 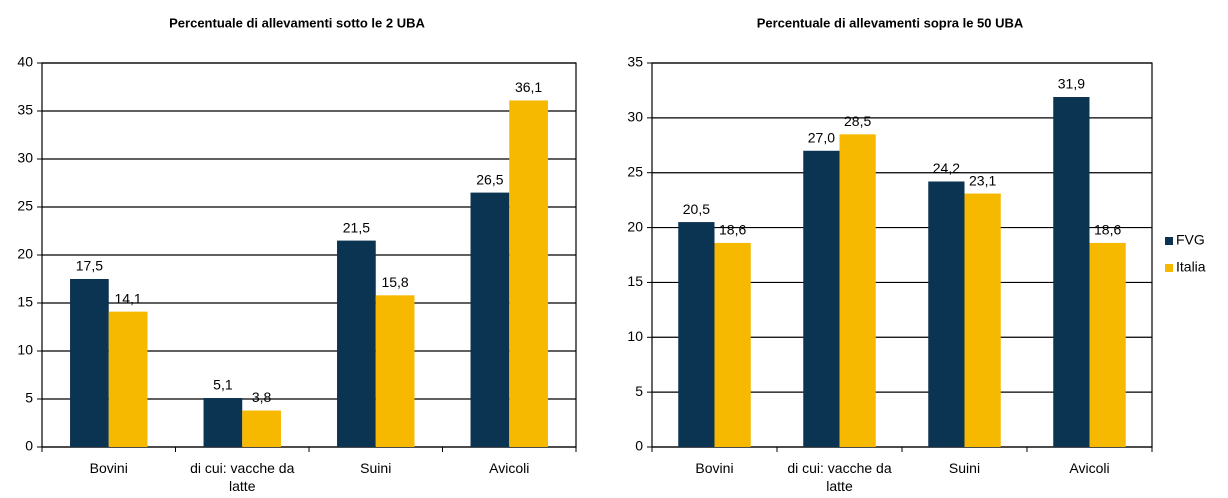 What do you see at coordinates (946, 168) in the screenshot?
I see `value-label: 24,2` at bounding box center [946, 168].